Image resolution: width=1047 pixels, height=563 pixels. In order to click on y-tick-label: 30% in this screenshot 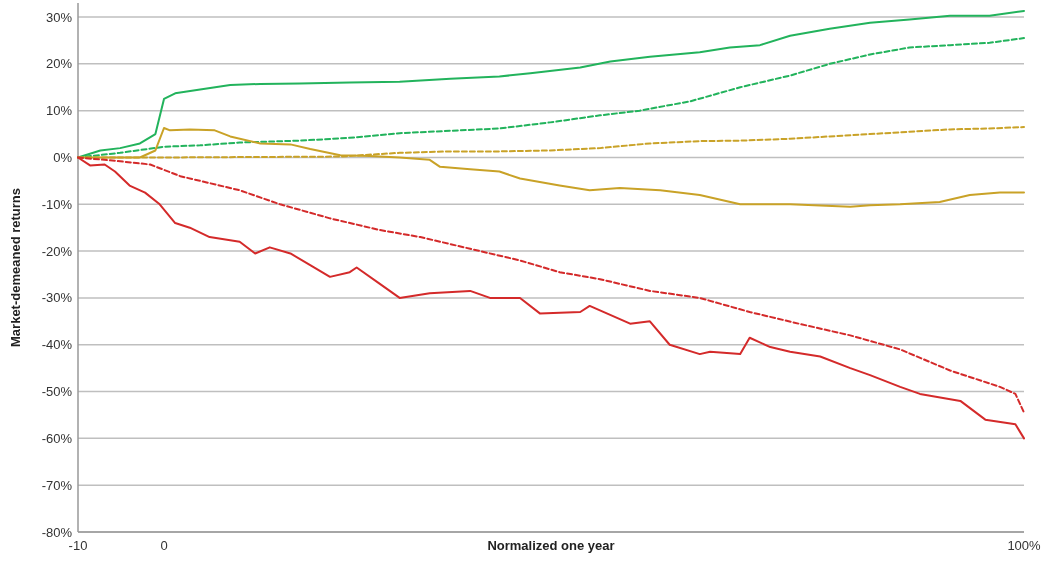, I will do `click(59, 17)`.